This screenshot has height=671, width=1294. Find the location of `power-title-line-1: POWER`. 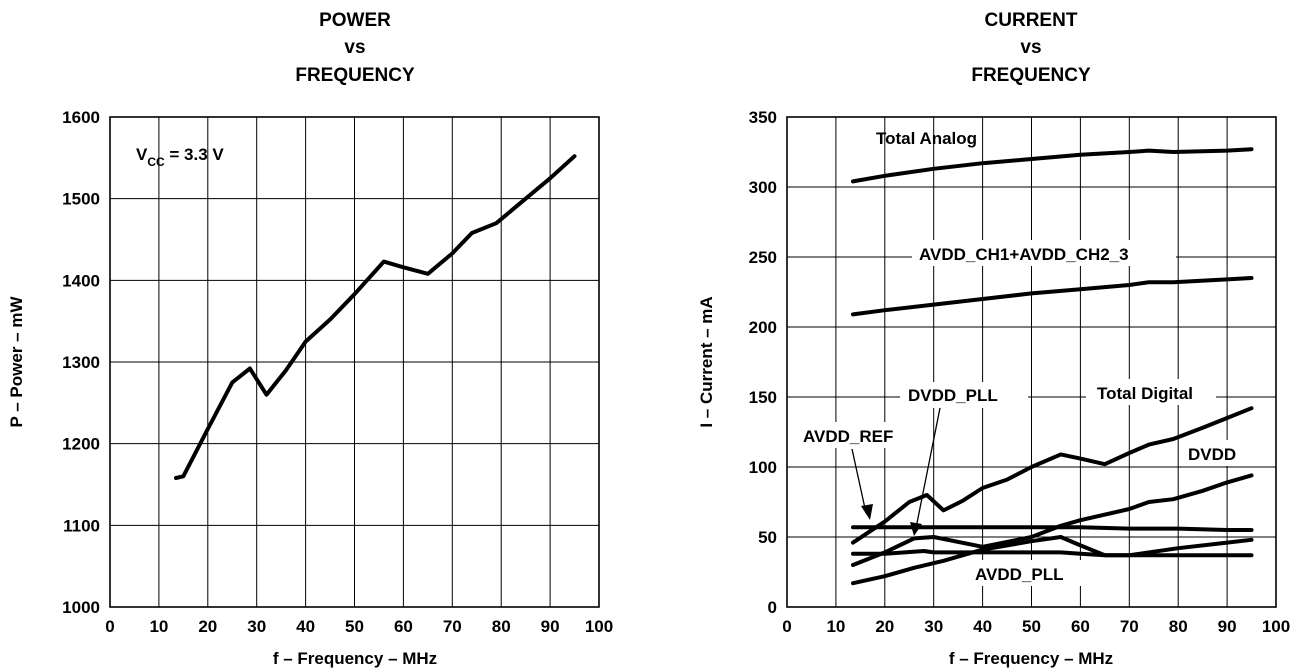

power-title-line-1: POWER is located at coordinates (355, 20).